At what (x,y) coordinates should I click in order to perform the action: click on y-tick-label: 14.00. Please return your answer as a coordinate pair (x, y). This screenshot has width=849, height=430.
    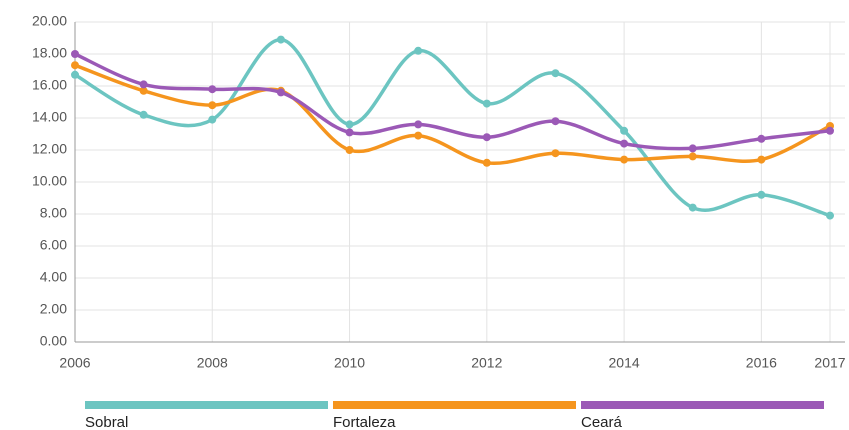
    Looking at the image, I should click on (49, 117).